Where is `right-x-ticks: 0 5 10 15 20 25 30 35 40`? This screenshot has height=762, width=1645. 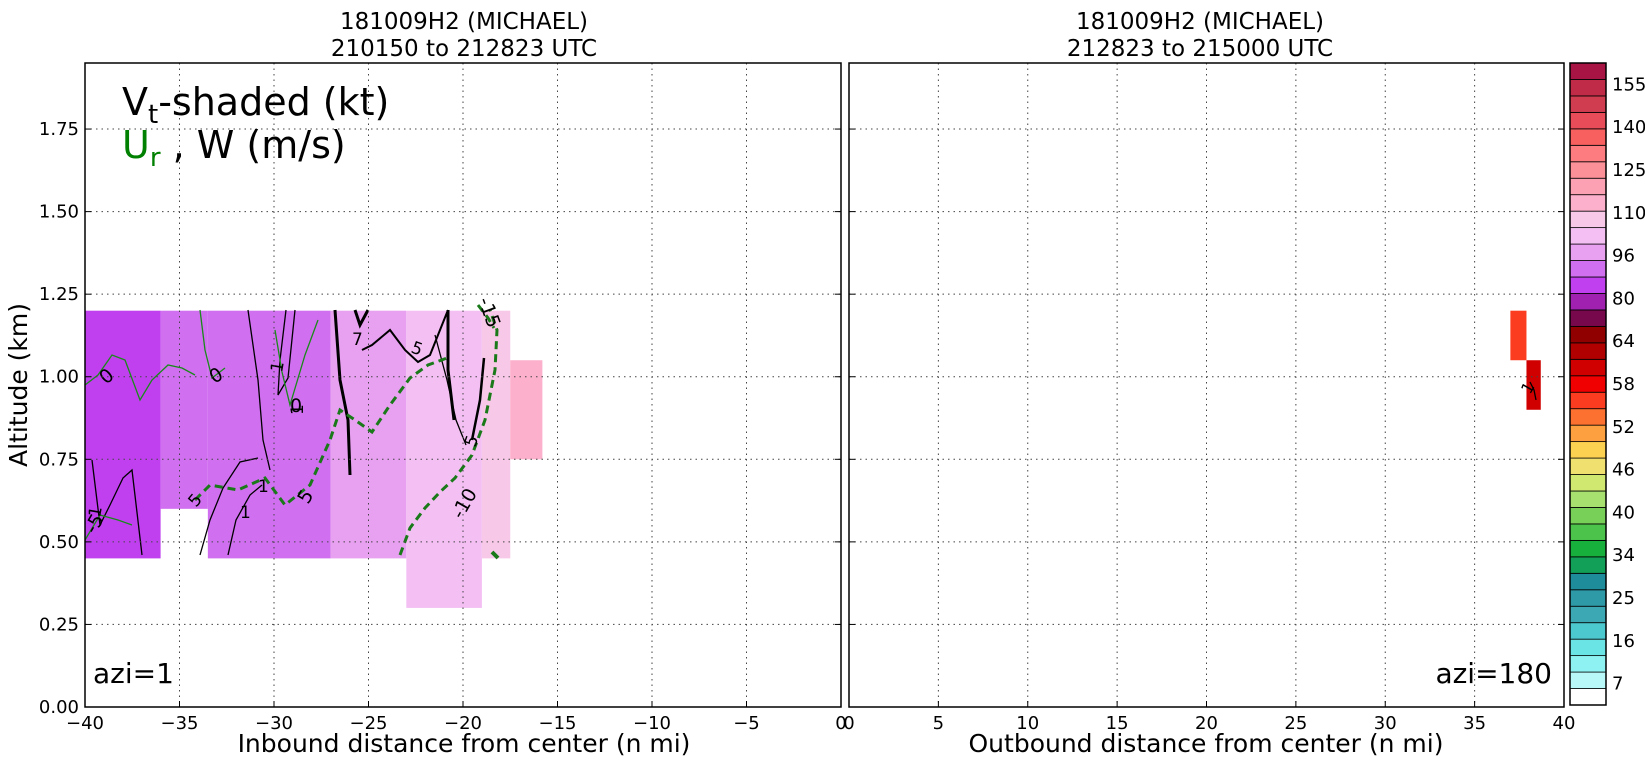
right-x-ticks: 0 5 10 15 20 25 30 35 40 is located at coordinates (1209, 717).